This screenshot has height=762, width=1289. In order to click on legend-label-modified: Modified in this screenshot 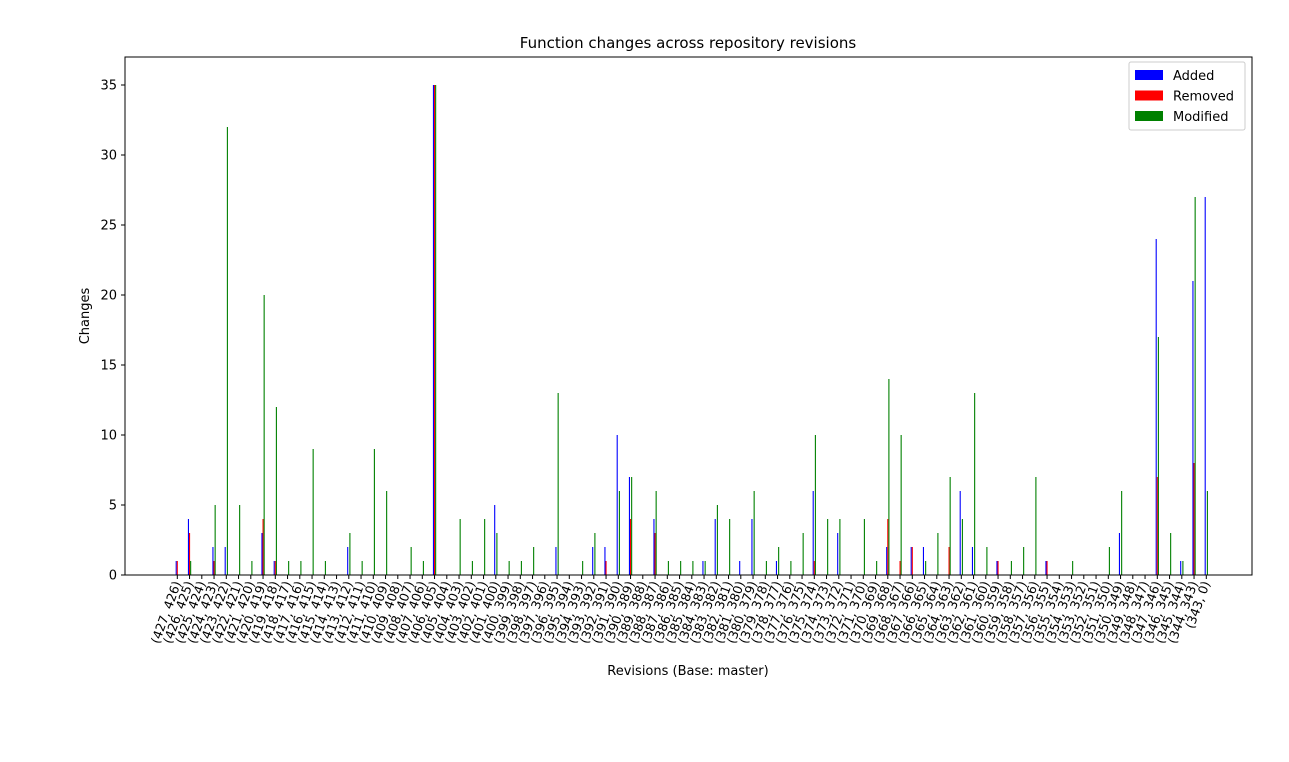, I will do `click(1200, 117)`.